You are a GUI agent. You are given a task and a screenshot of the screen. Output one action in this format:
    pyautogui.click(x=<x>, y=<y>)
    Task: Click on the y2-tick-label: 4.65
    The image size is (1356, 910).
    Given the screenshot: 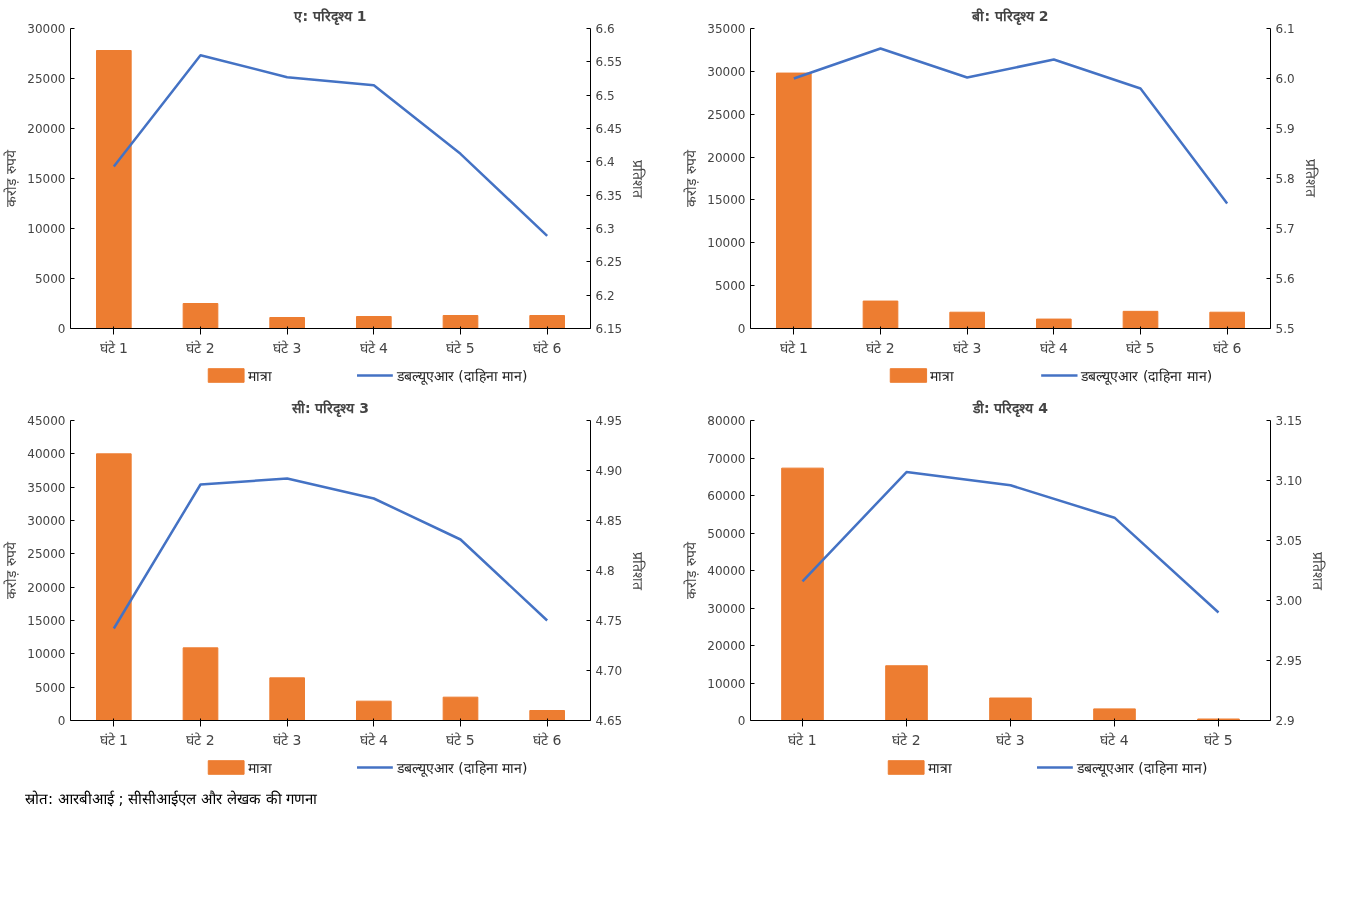 What is the action you would take?
    pyautogui.click(x=609, y=721)
    